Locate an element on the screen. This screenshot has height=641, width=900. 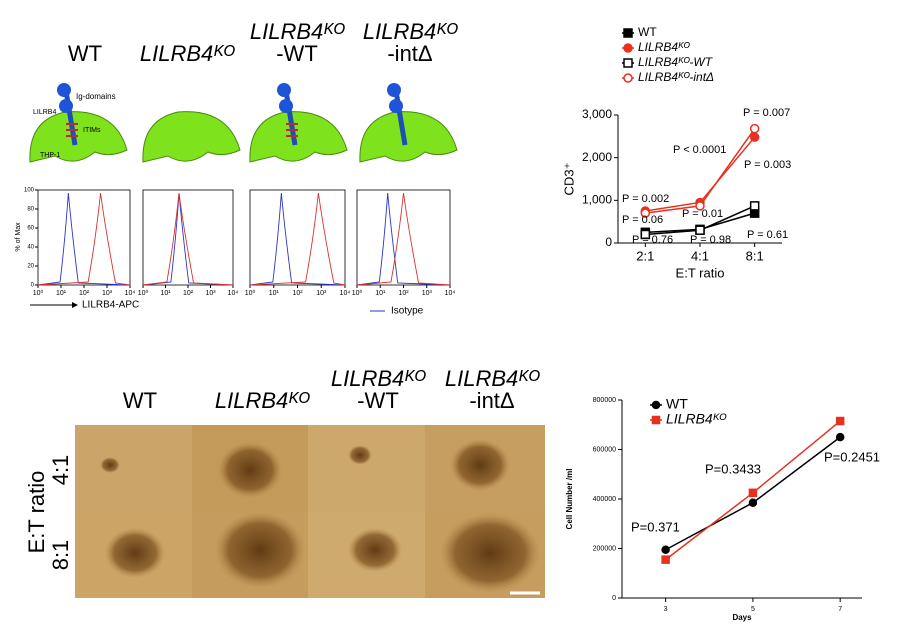
legend-label: LILRB4ᴷᴼ-WT is located at coordinates (676, 62).